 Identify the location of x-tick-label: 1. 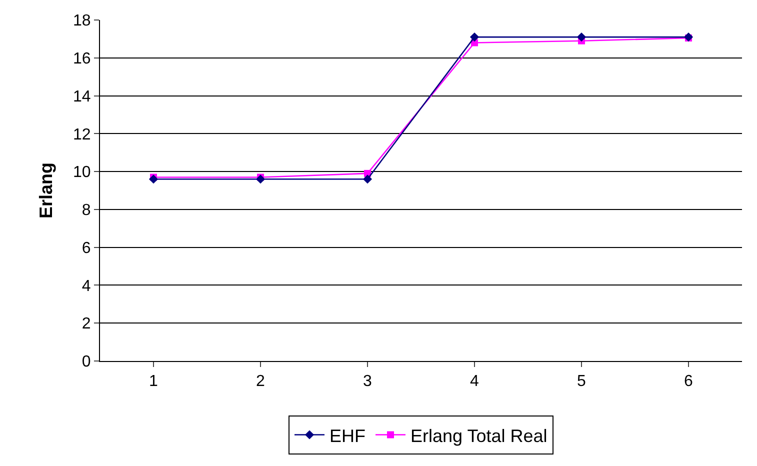
(153, 381).